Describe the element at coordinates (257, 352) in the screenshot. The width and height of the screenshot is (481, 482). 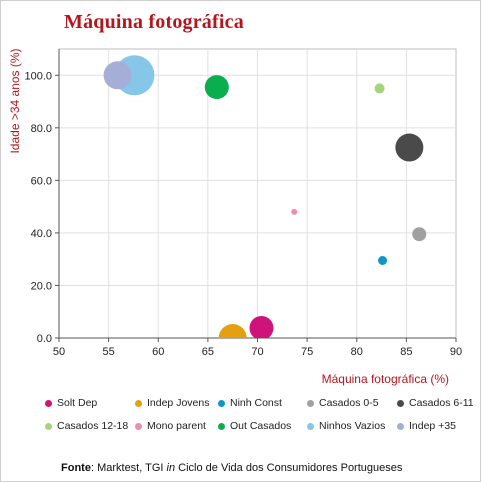
I see `x-tick-label: 70` at that location.